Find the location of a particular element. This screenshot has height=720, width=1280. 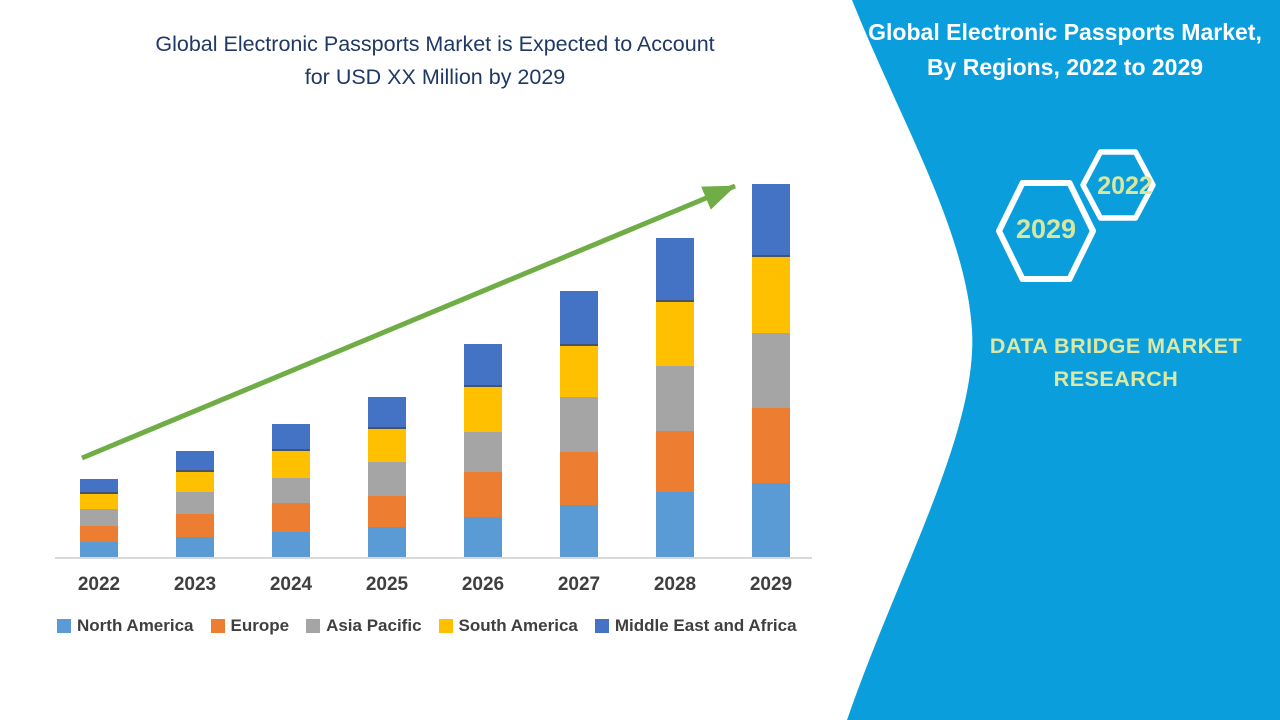

legend-label: South America is located at coordinates (518, 625).